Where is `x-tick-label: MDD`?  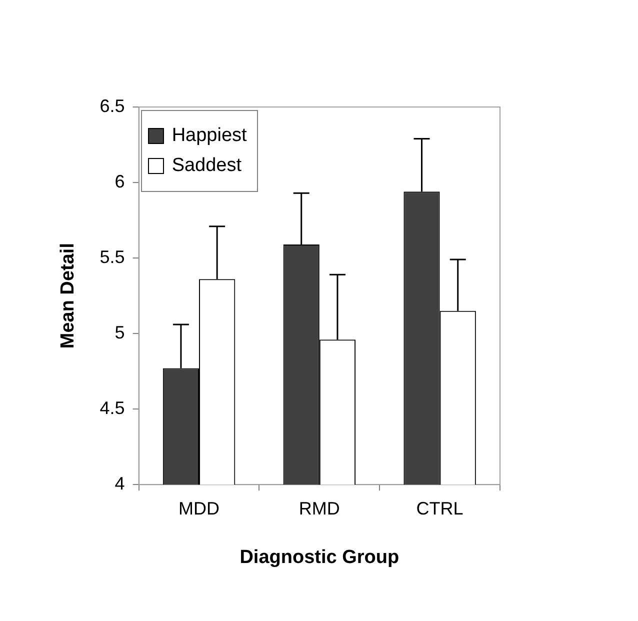
x-tick-label: MDD is located at coordinates (199, 508).